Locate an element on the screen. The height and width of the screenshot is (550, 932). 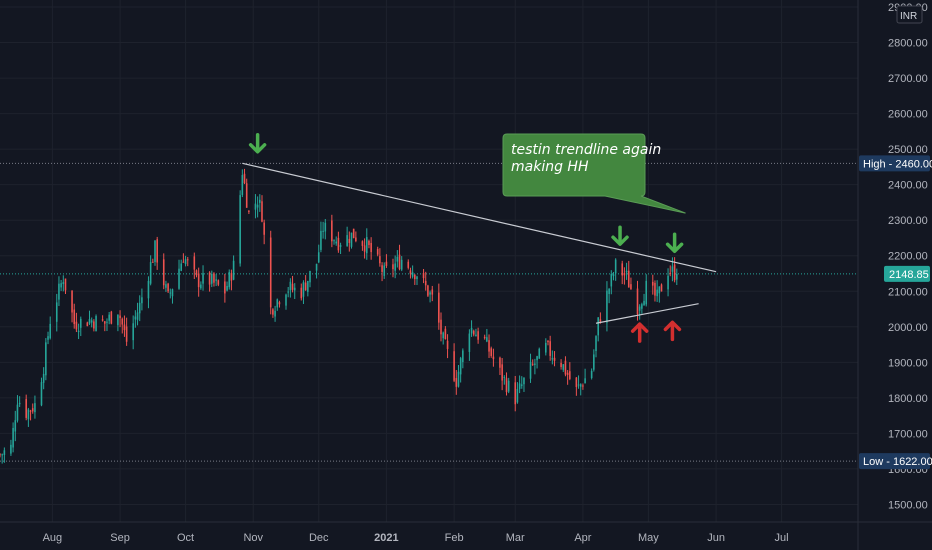
x-tick-label: Mar is located at coordinates (515, 538).